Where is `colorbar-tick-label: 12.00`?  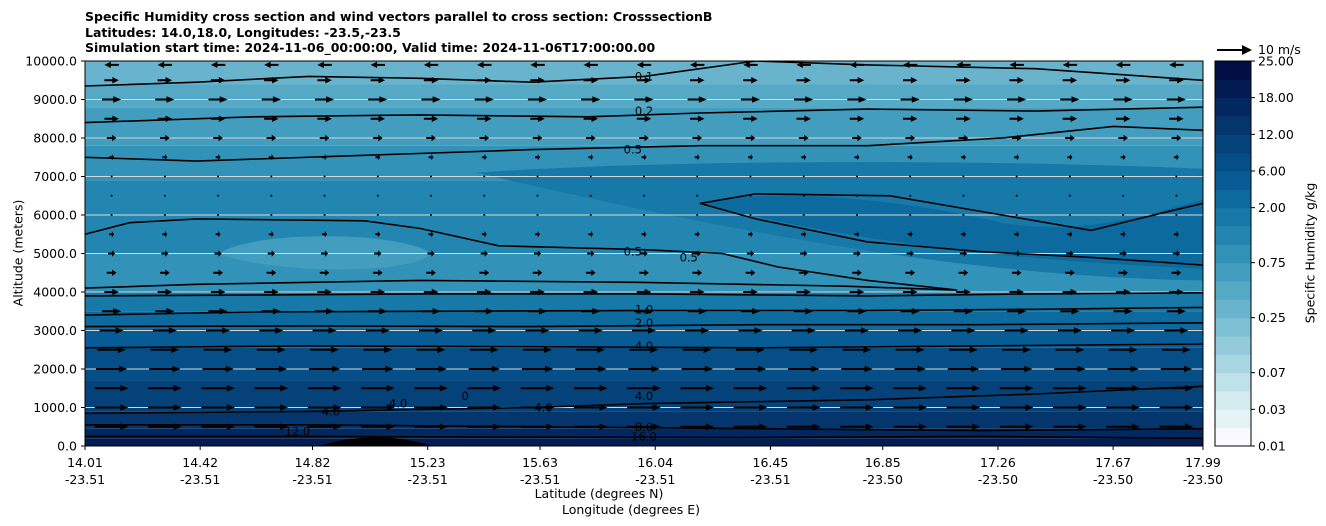 colorbar-tick-label: 12.00 is located at coordinates (1276, 134).